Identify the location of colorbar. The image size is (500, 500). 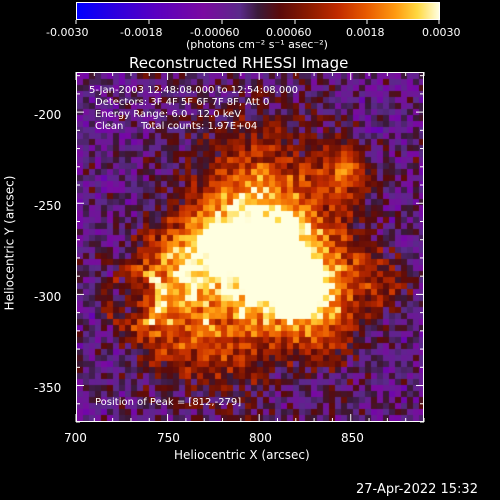
(258, 11).